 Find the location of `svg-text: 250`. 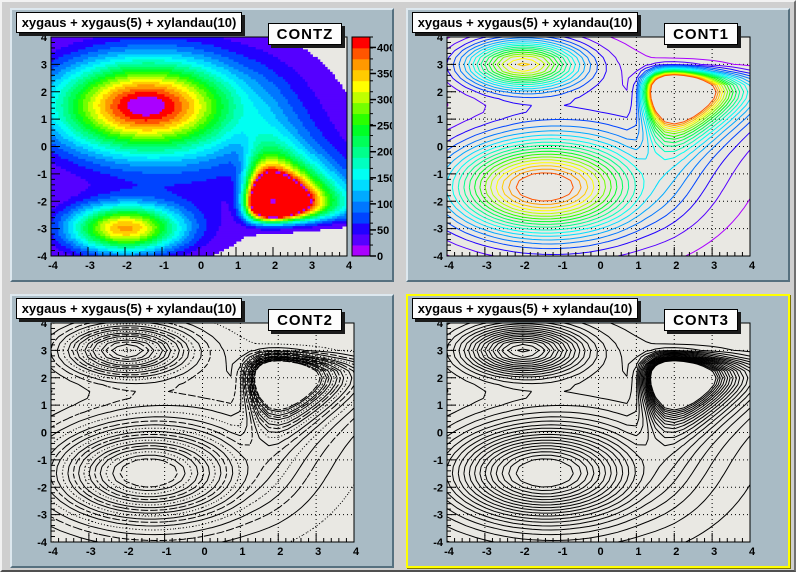

svg-text: 250 is located at coordinates (384, 127).